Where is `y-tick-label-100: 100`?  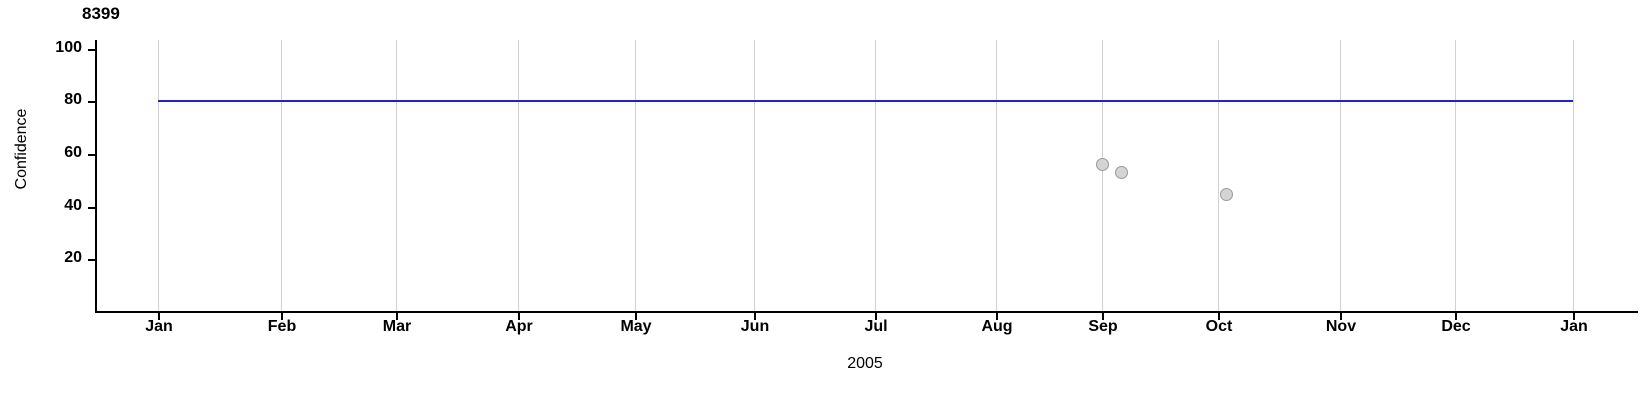 y-tick-label-100: 100 is located at coordinates (68, 47).